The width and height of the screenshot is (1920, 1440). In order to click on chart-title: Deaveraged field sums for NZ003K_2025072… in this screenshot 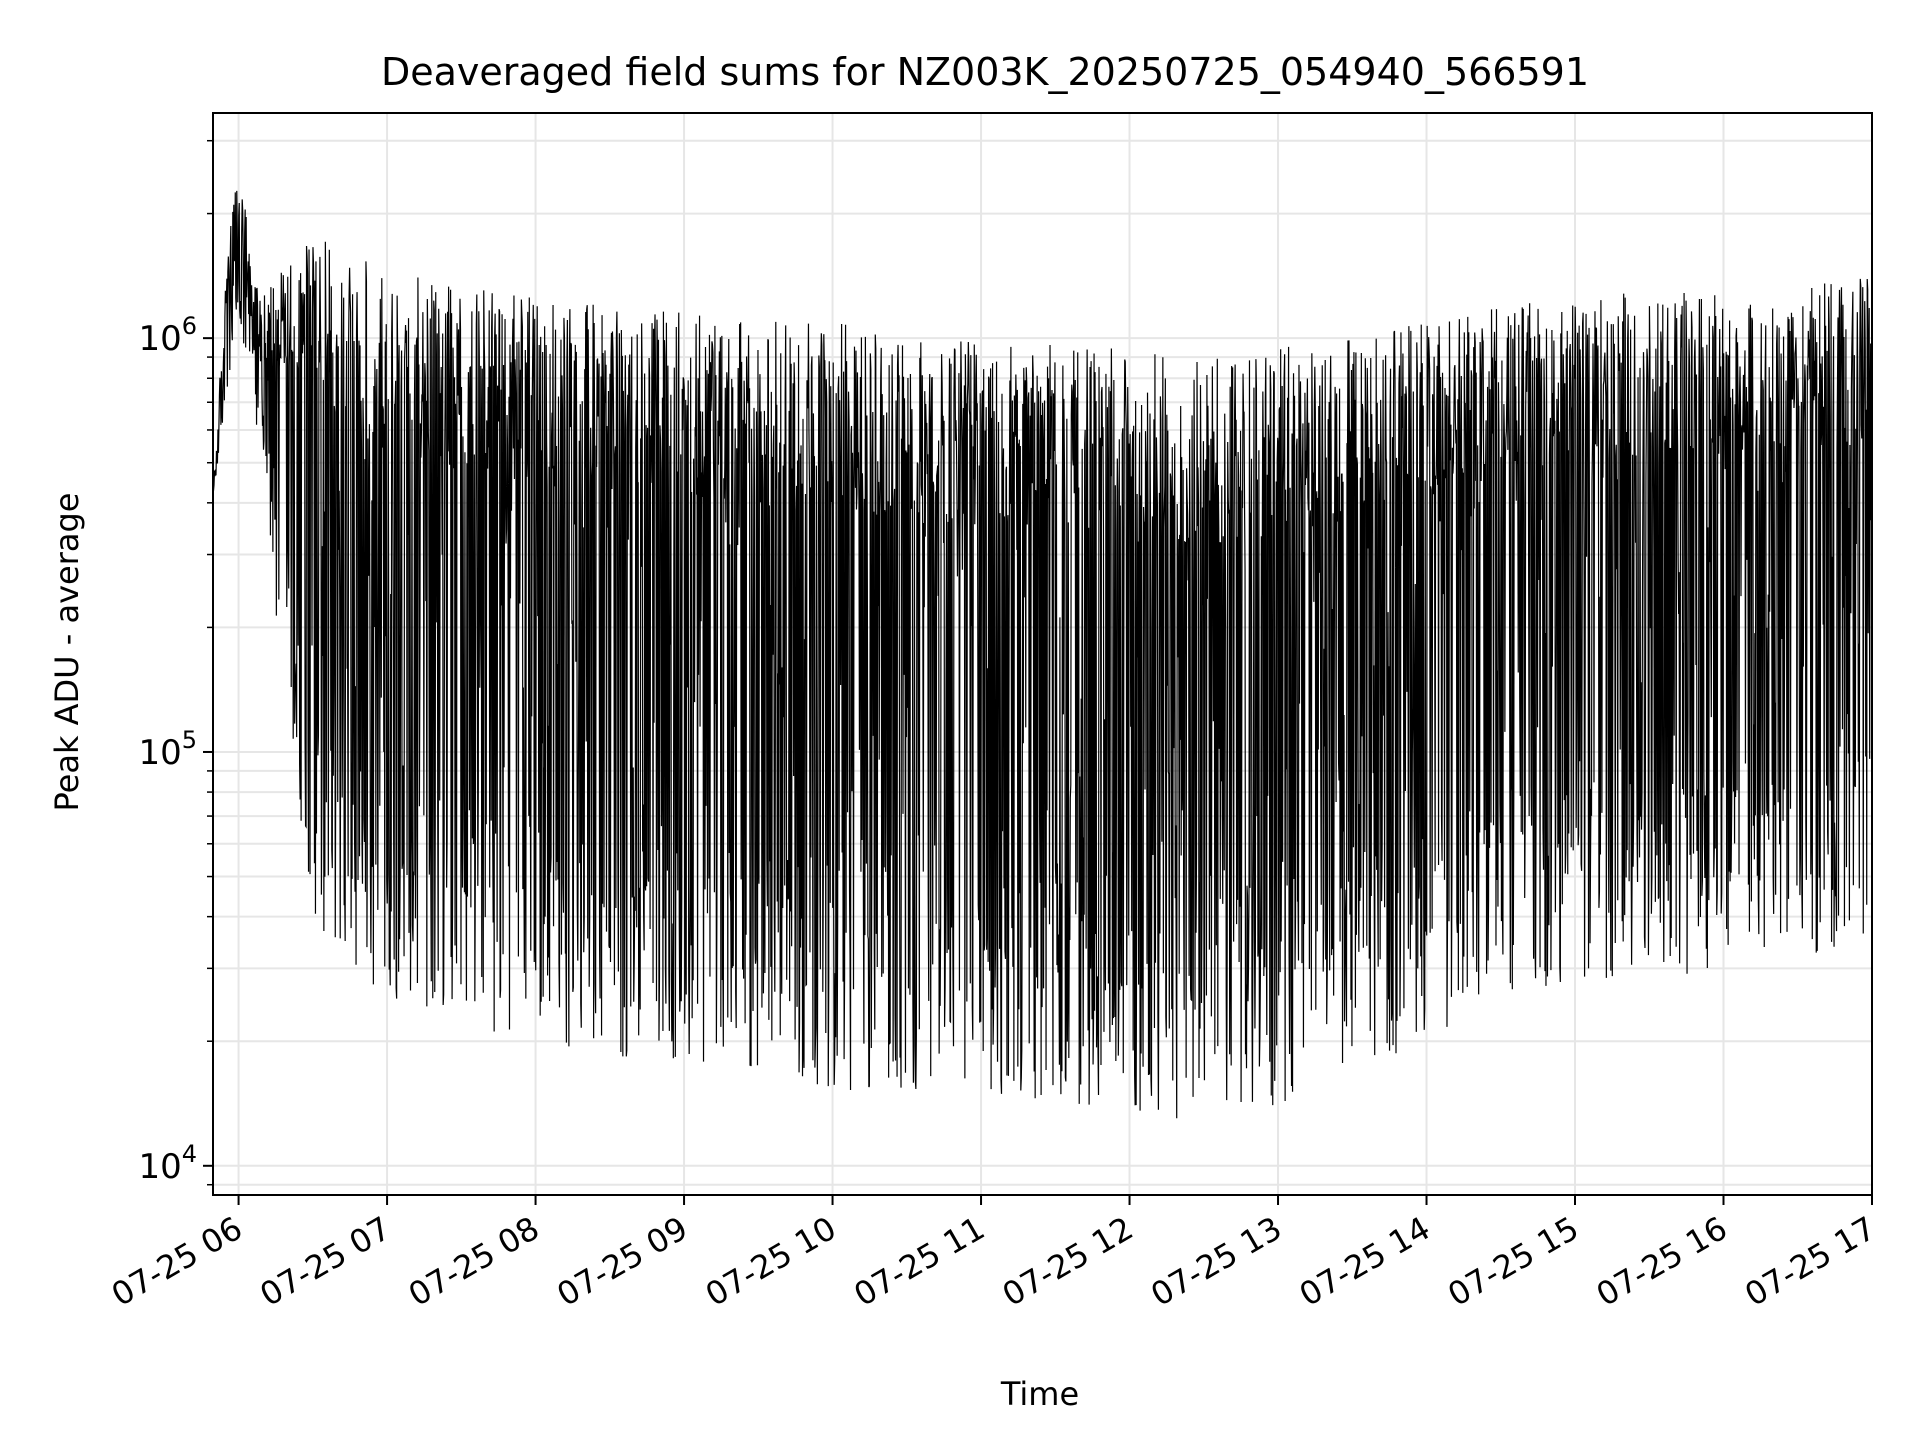, I will do `click(985, 72)`.